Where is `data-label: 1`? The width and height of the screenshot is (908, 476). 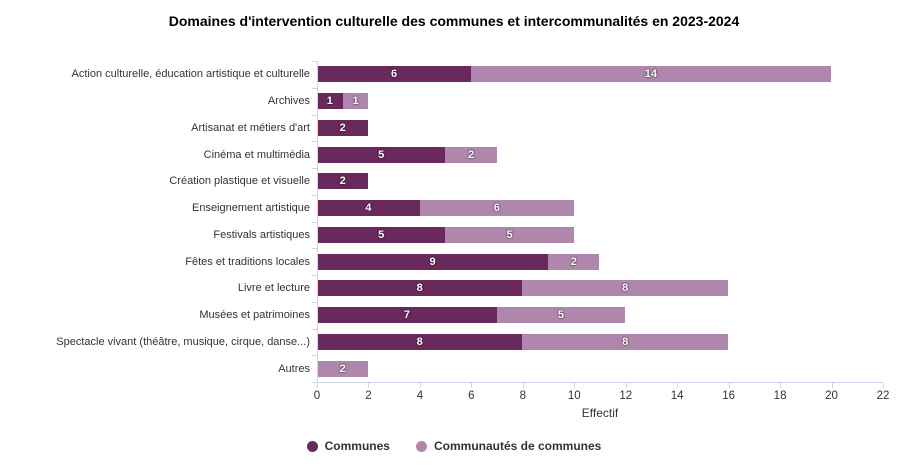 data-label: 1 is located at coordinates (329, 101).